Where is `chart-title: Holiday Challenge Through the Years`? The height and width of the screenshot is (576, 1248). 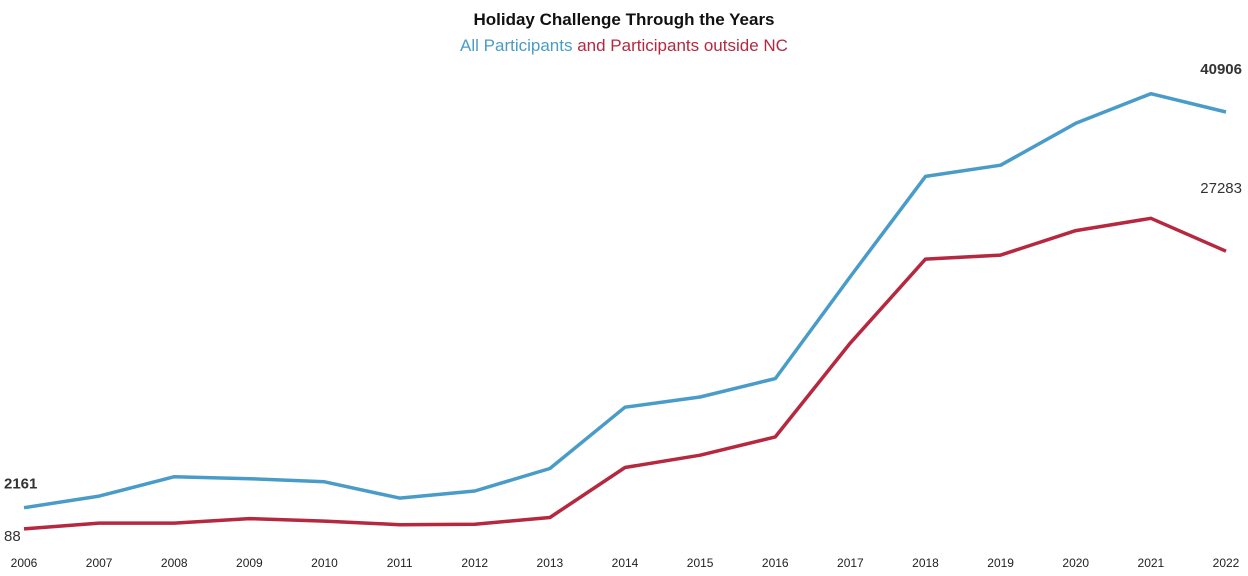
chart-title: Holiday Challenge Through the Years is located at coordinates (624, 19).